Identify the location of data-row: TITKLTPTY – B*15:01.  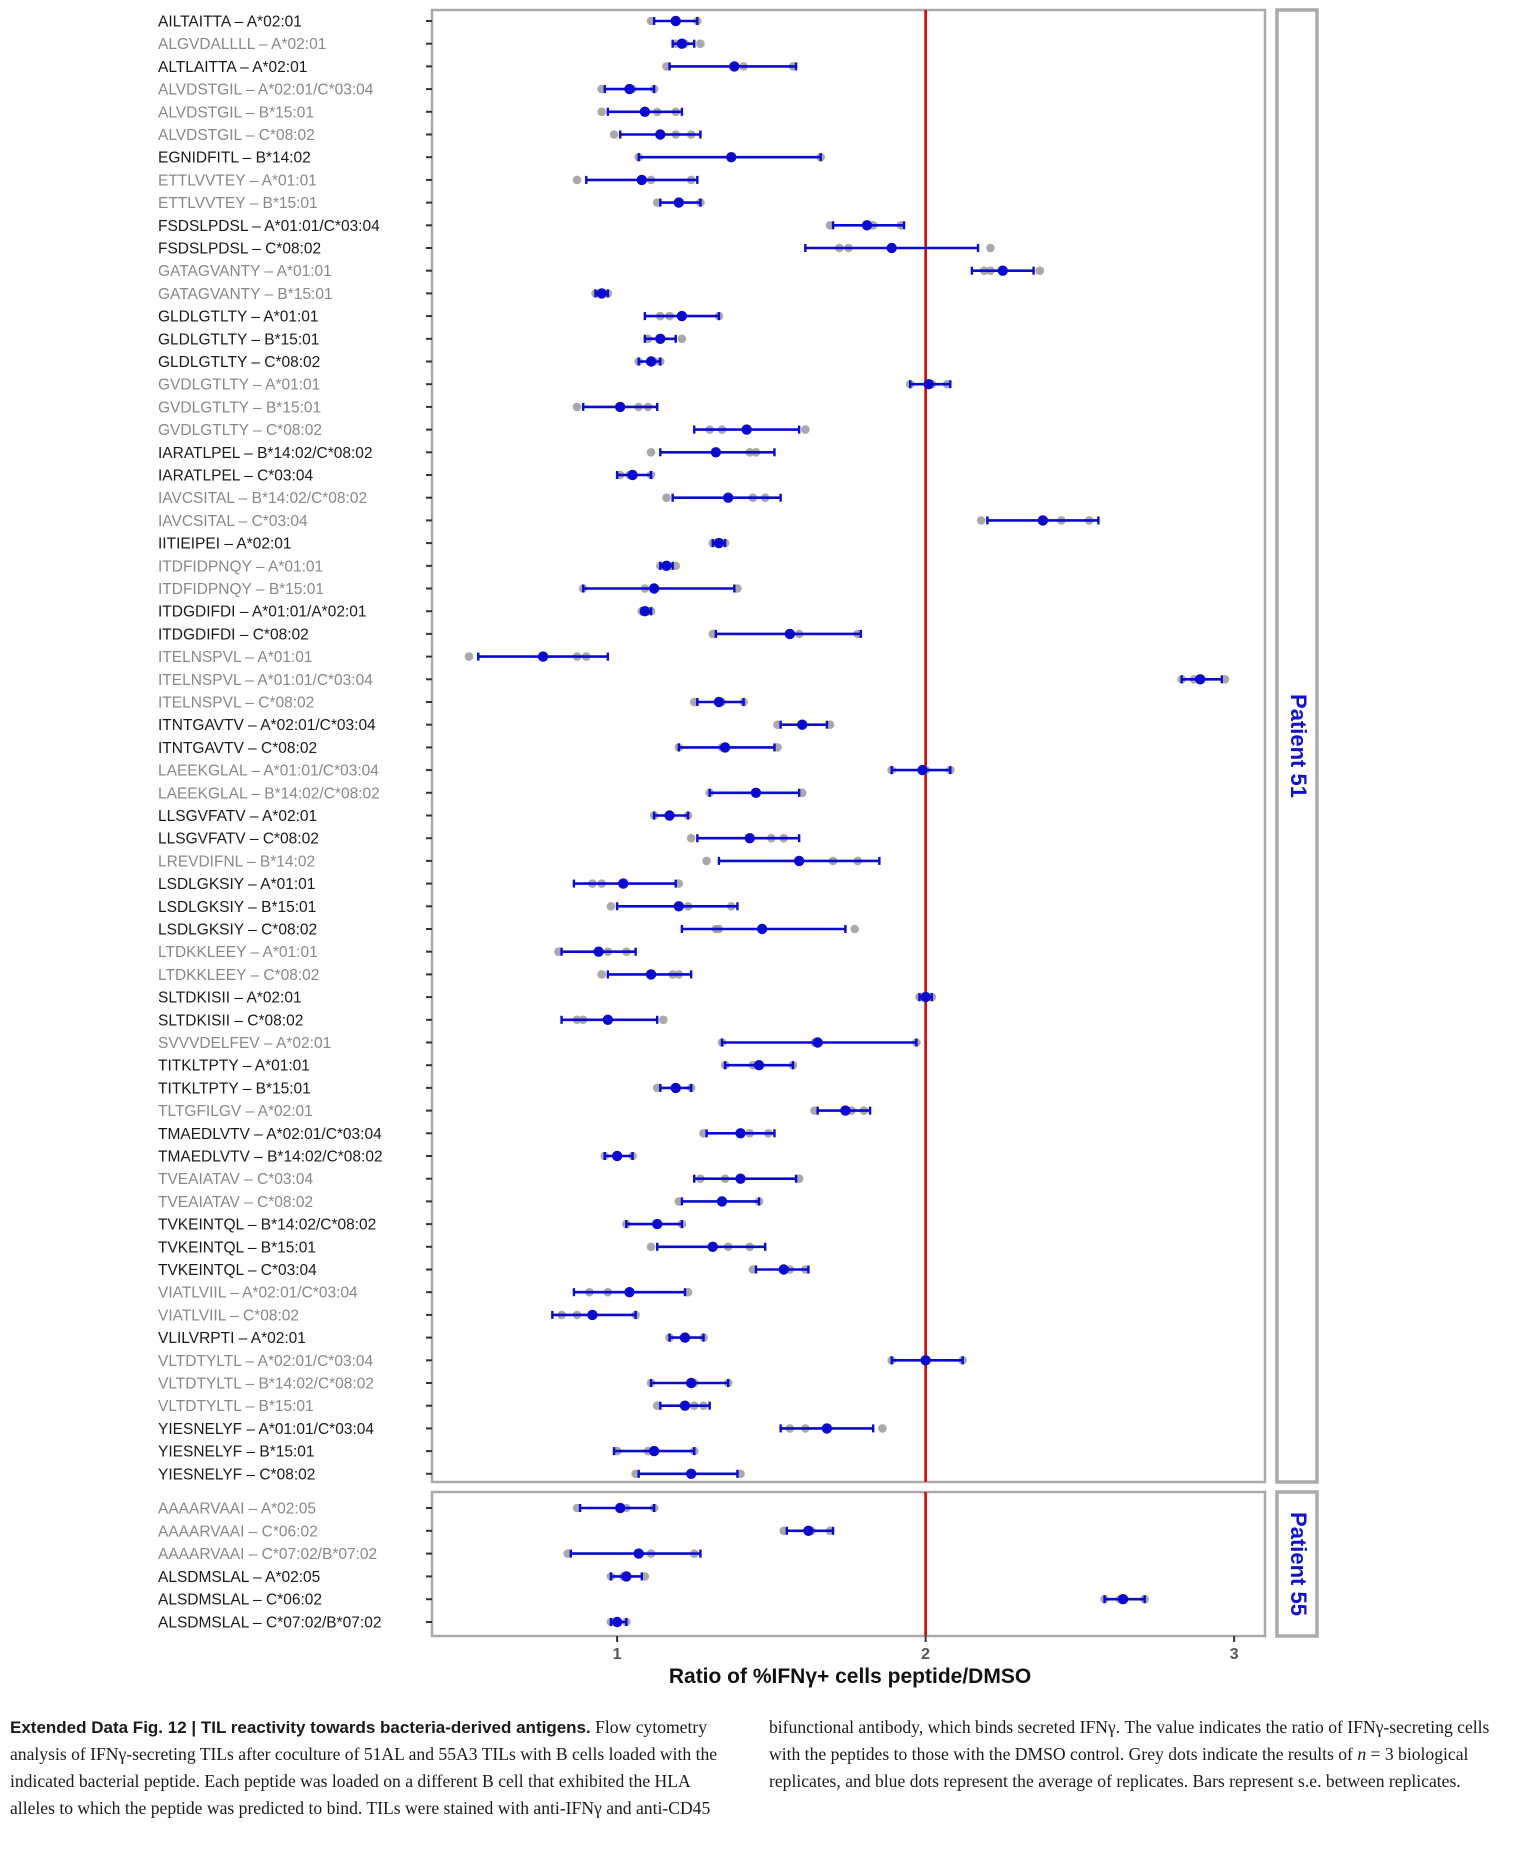
(427, 1088).